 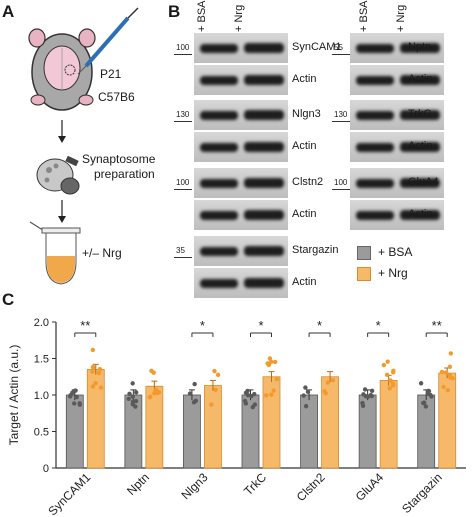 I want to click on legend-swatch-bsa, so click(x=364, y=253).